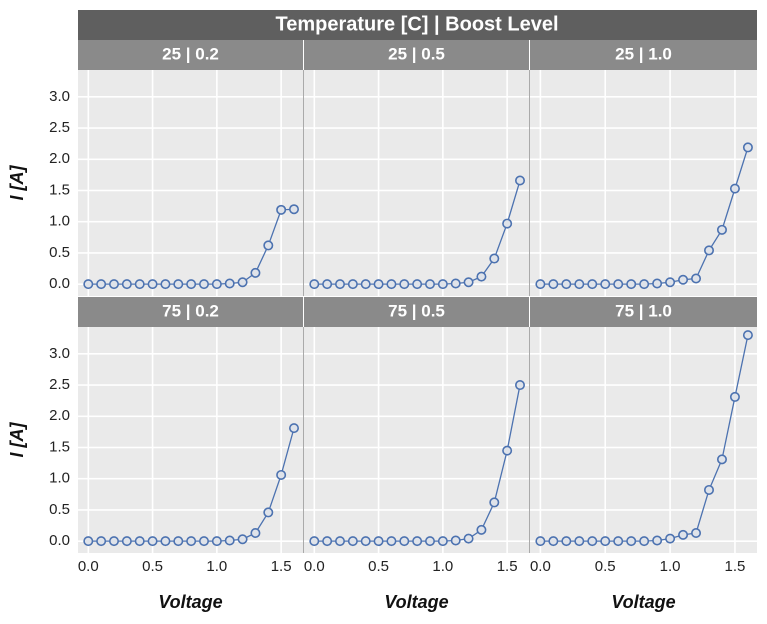 Image resolution: width=767 pixels, height=624 pixels. What do you see at coordinates (59, 189) in the screenshot?
I see `y-tick-label: 1.5` at bounding box center [59, 189].